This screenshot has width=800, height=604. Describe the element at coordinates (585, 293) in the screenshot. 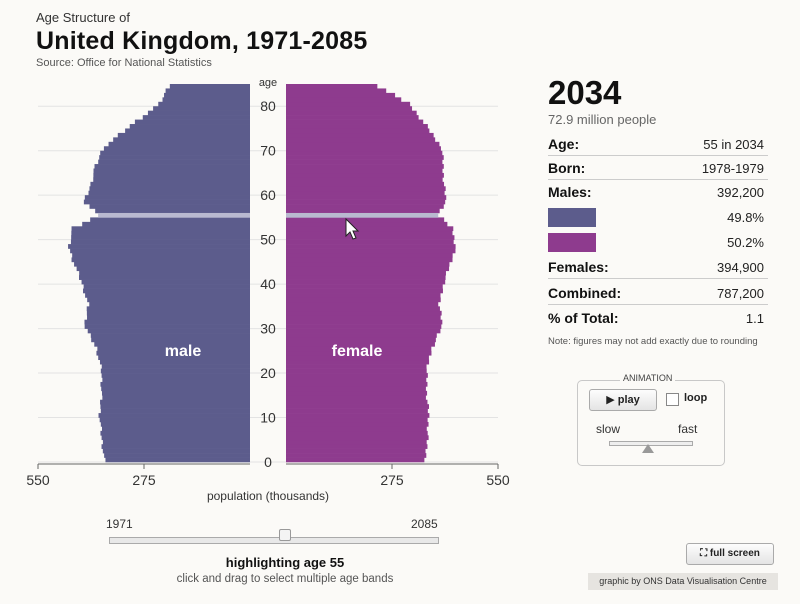

I see `stat-label: Combined:` at that location.